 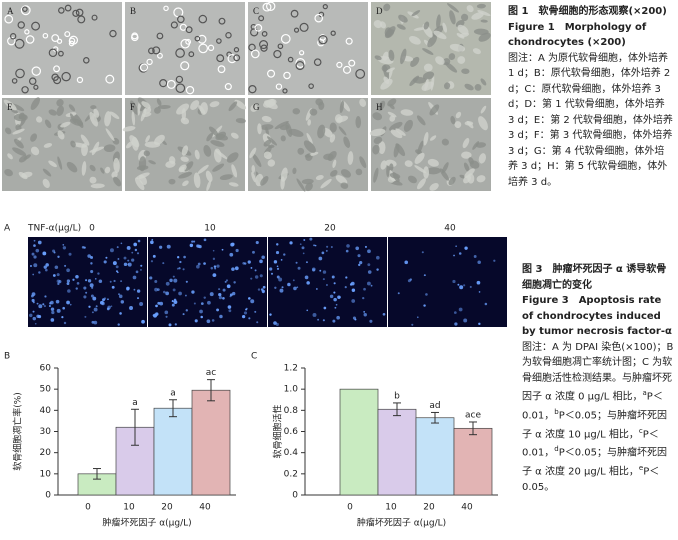 What do you see at coordinates (595, 425) in the screenshot?
I see `note-text: P＜0.05；与肿瘤坏死因子 α 浓度 10 μg/L 相比，` at bounding box center [595, 425].